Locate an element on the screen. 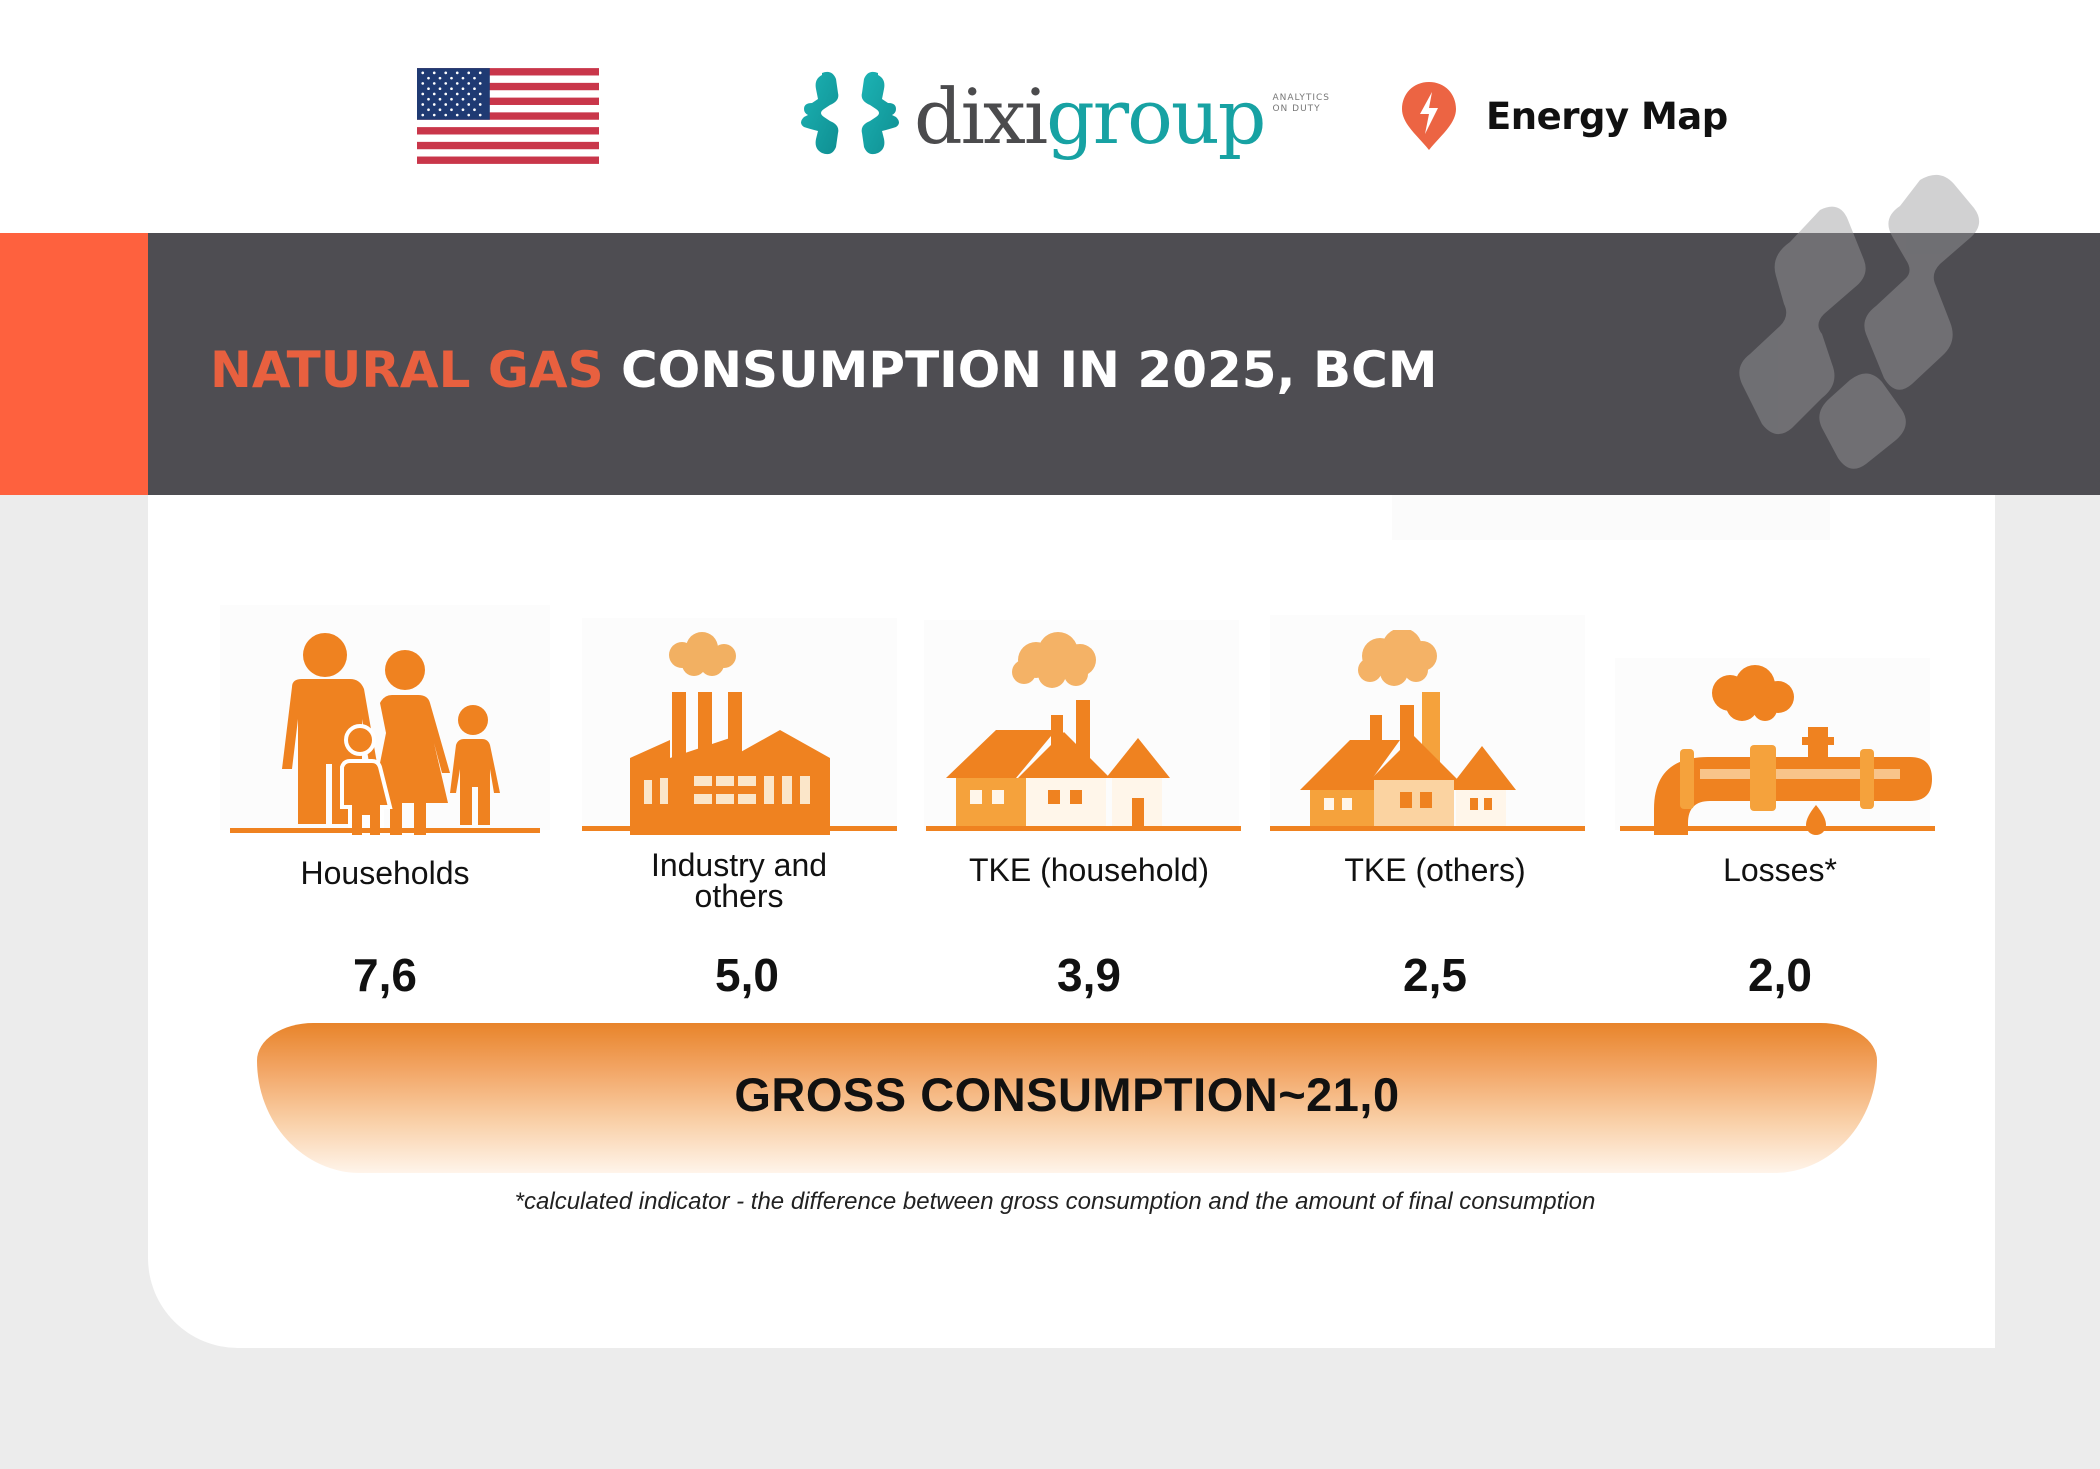  buildings-chimney-icon is located at coordinates (1427, 730).